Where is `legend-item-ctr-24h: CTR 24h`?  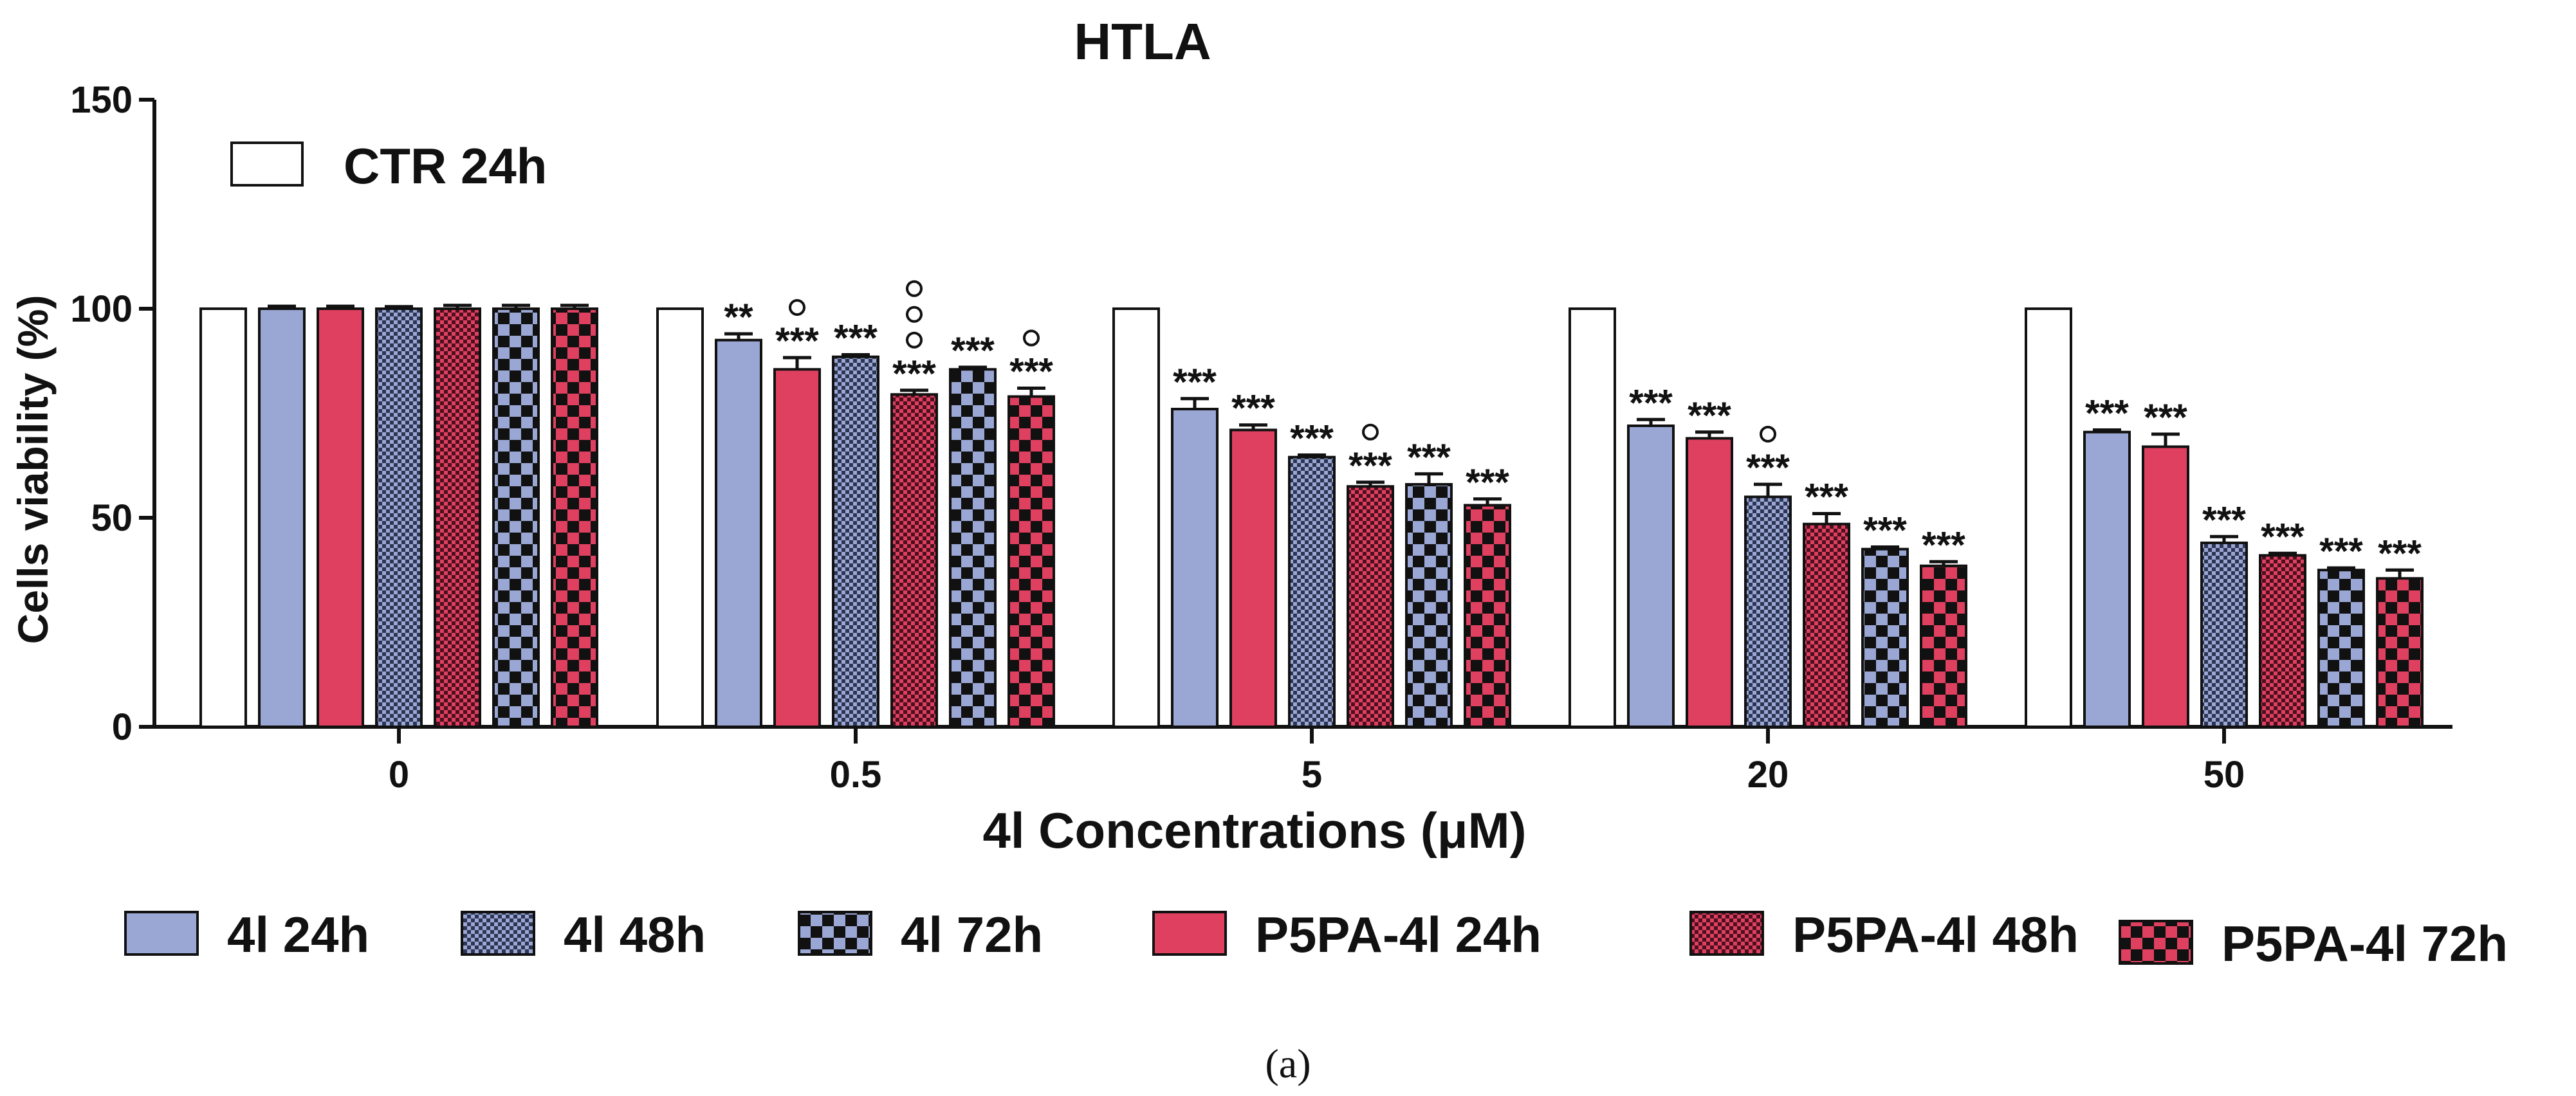 legend-item-ctr-24h: CTR 24h is located at coordinates (388, 166).